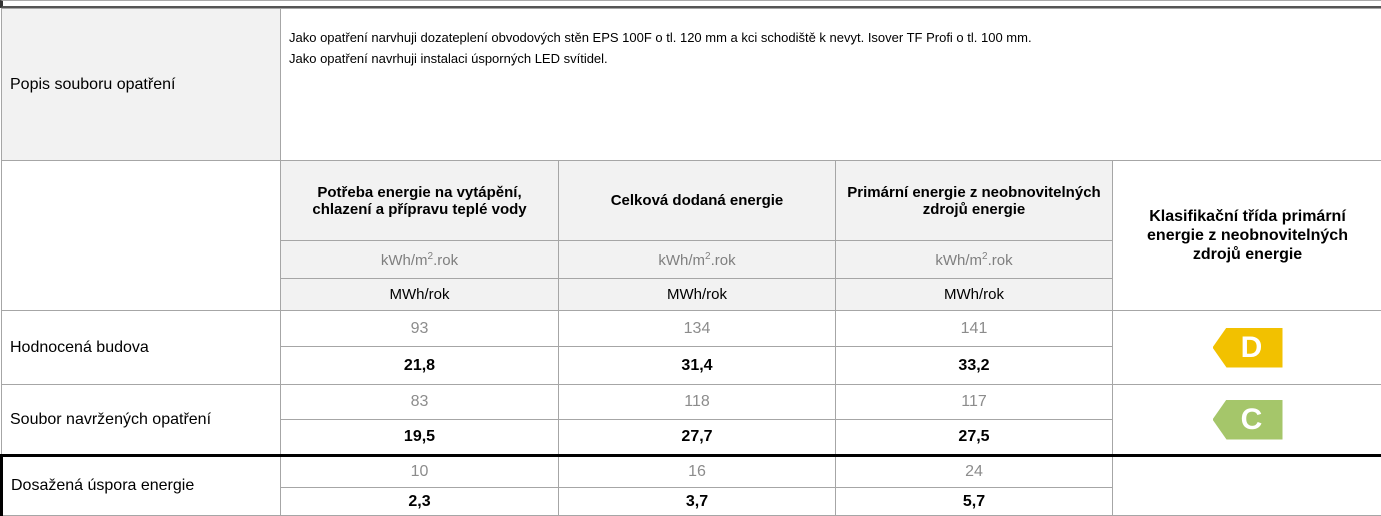  What do you see at coordinates (697, 402) in the screenshot?
I see `value-cell: 118` at bounding box center [697, 402].